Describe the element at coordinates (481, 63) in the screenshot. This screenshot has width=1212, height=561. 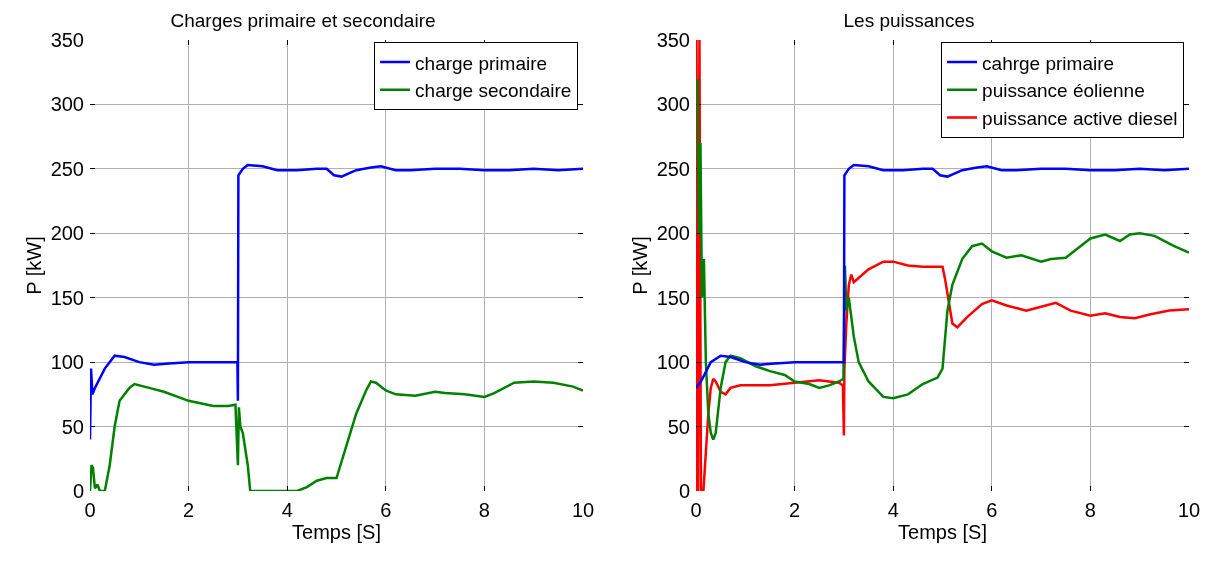
I see `legend-label: charge primaire` at that location.